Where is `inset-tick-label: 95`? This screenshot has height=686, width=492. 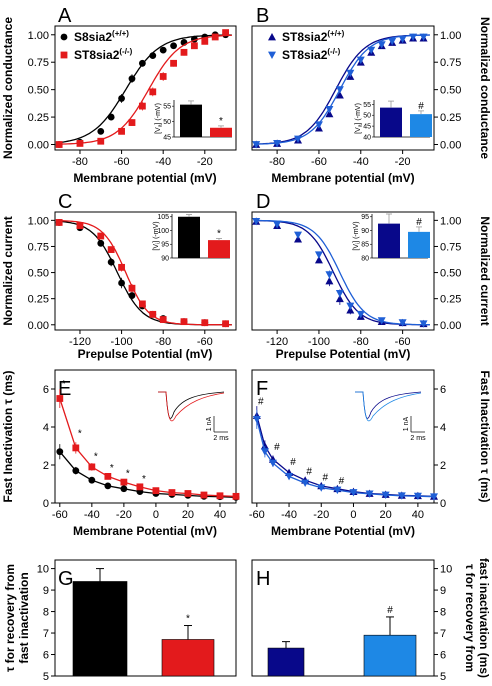
inset-tick-label: 95 is located at coordinates (365, 217).